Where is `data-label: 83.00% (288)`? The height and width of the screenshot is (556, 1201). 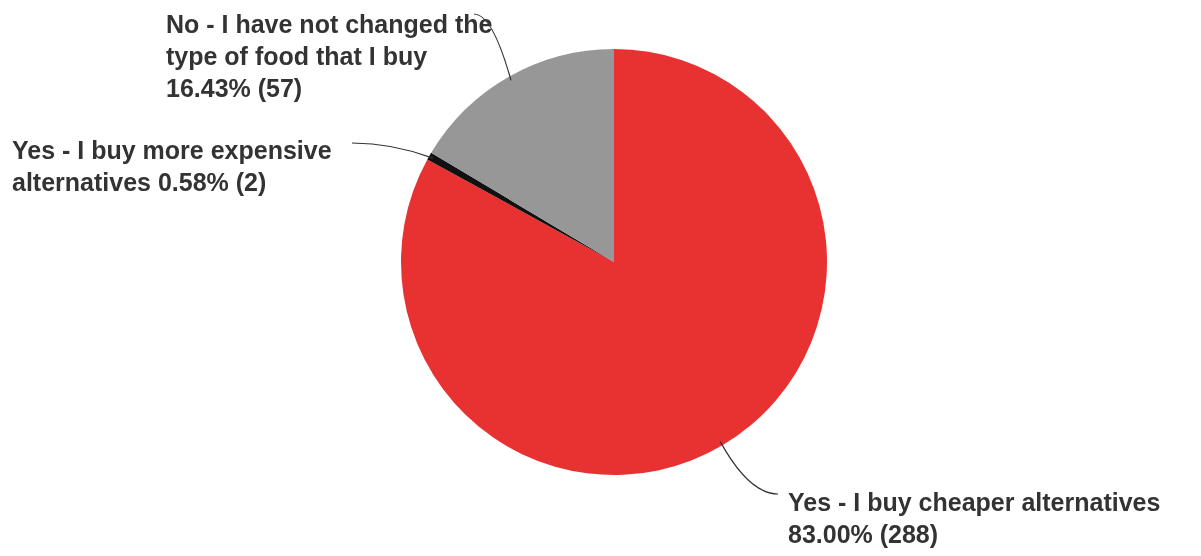 data-label: 83.00% (288) is located at coordinates (863, 534).